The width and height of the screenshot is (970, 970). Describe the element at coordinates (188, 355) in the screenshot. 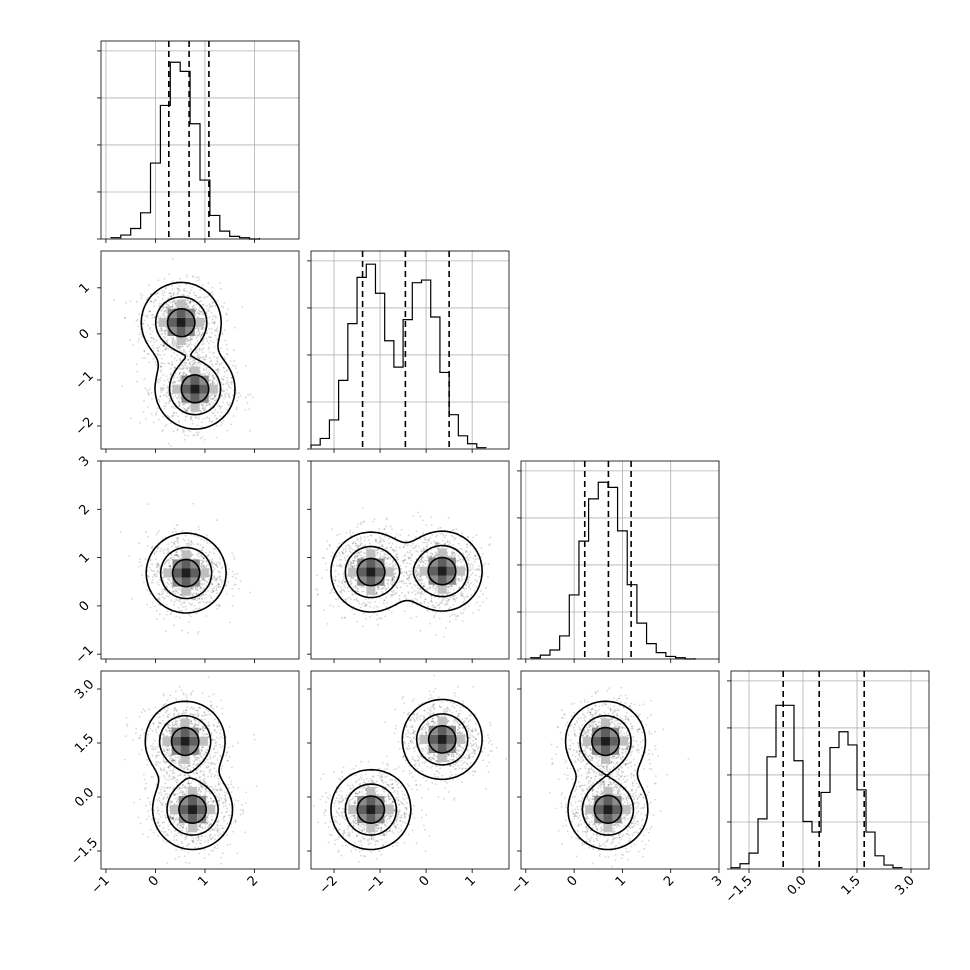

I see `contour-line` at that location.